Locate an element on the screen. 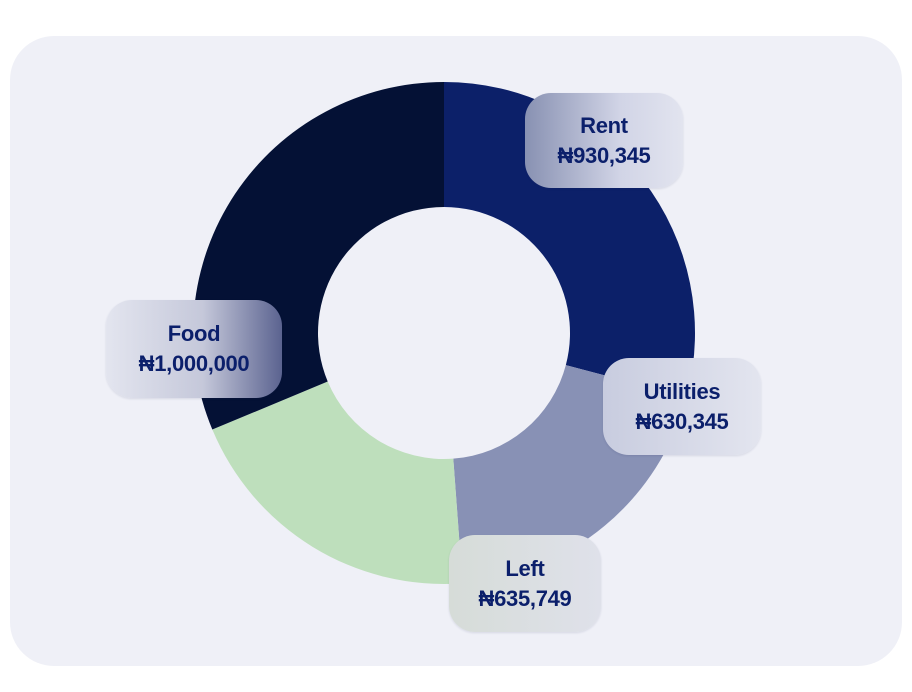 This screenshot has width=912, height=692. slice-label-food-value: ₦1,000,000 is located at coordinates (194, 363).